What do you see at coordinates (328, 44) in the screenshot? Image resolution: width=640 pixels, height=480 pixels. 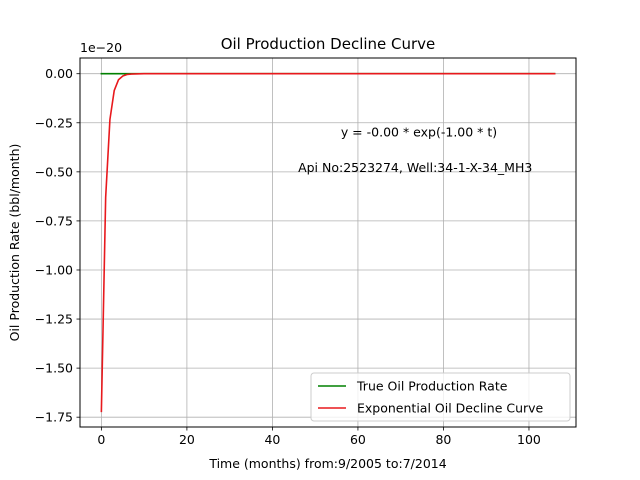 I see `chart-title: Oil Production Decline Curve` at bounding box center [328, 44].